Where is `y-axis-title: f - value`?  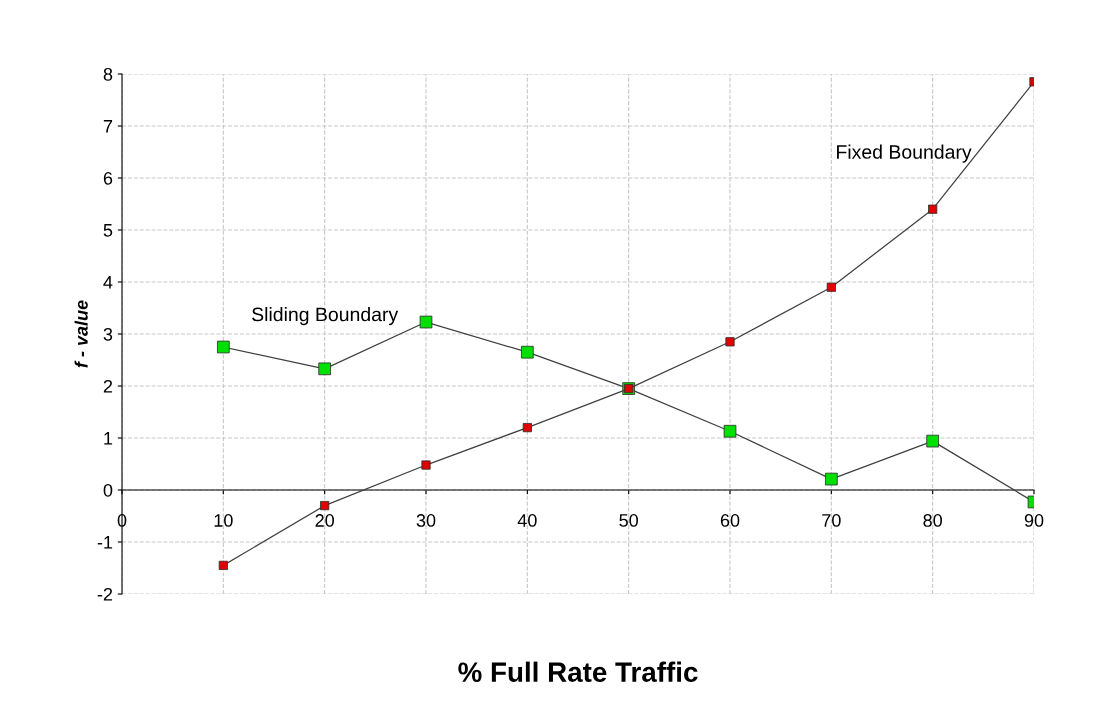
y-axis-title: f - value is located at coordinates (81, 334).